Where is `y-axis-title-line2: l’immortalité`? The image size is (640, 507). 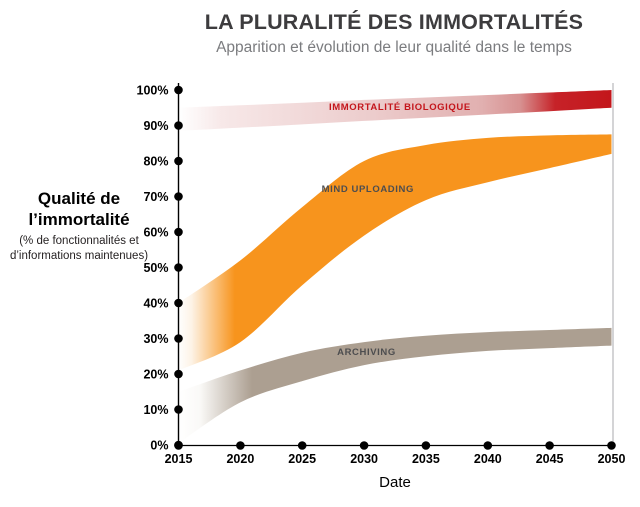 y-axis-title-line2: l’immortalité is located at coordinates (79, 219).